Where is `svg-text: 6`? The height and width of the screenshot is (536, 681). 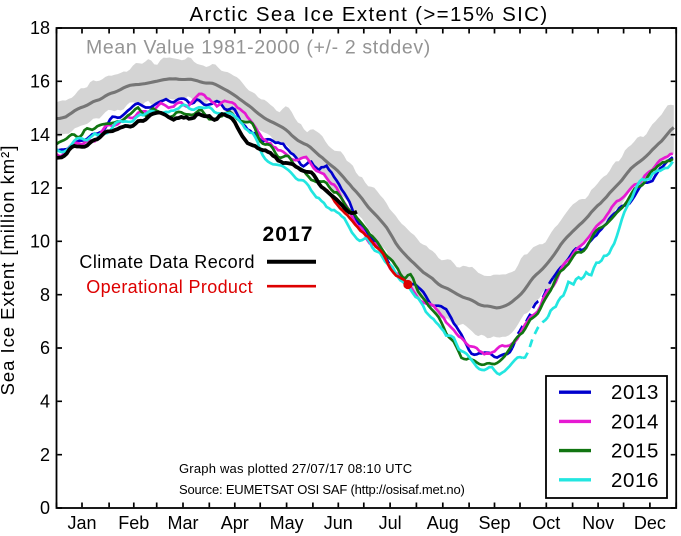 svg-text: 6 is located at coordinates (45, 348).